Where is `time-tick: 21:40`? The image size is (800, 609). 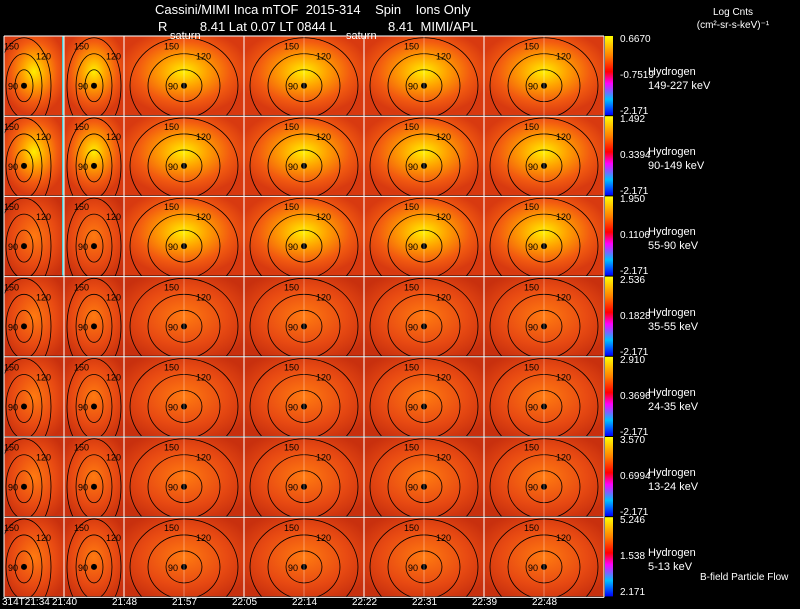 time-tick: 21:40 is located at coordinates (65, 602).